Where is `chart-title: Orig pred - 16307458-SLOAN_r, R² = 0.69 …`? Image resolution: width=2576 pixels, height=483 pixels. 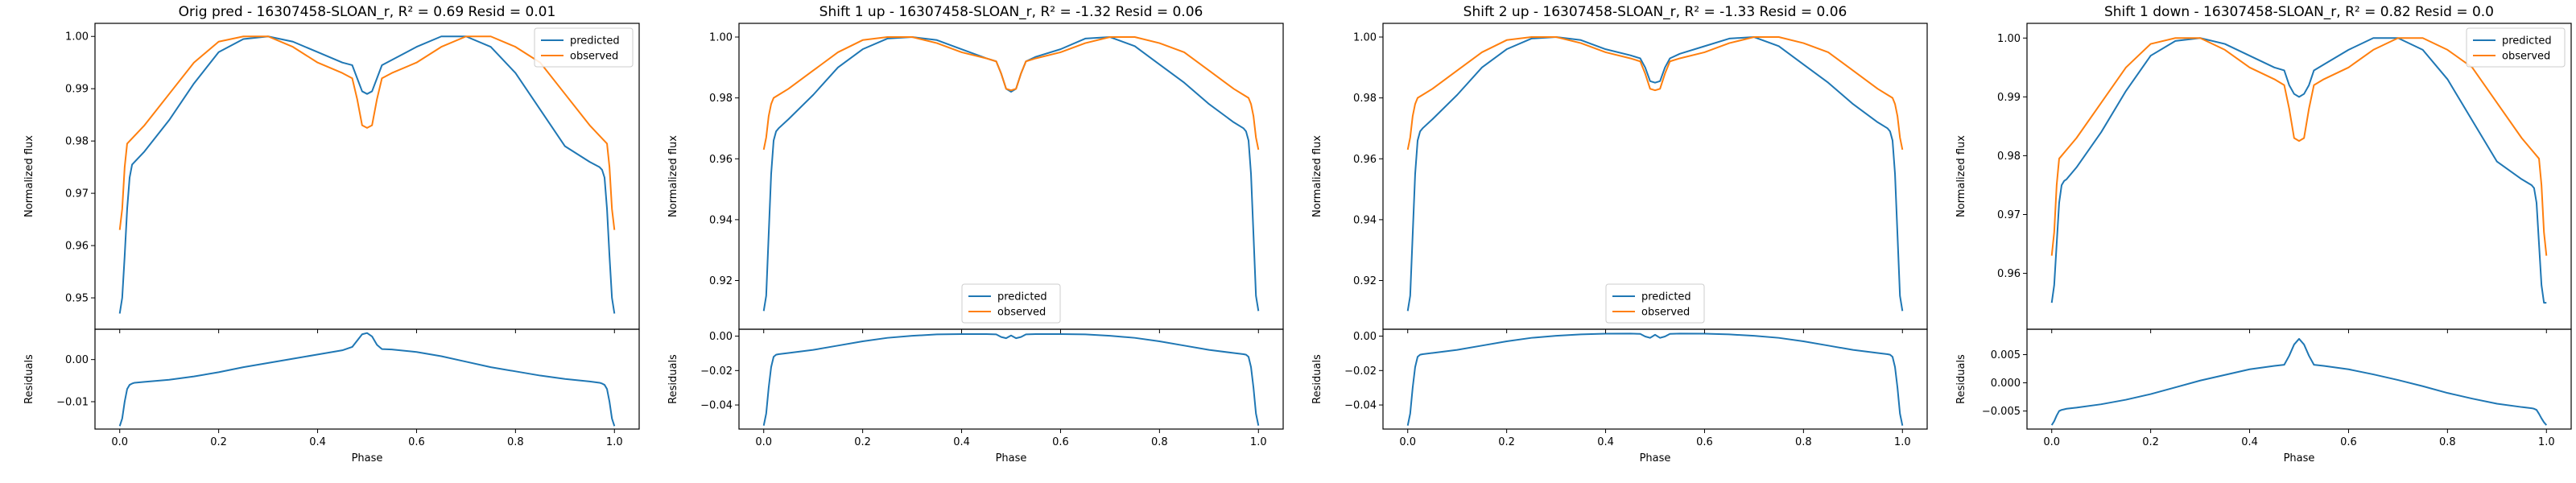
chart-title: Orig pred - 16307458-SLOAN_r, R² = 0.69 … is located at coordinates (367, 12).